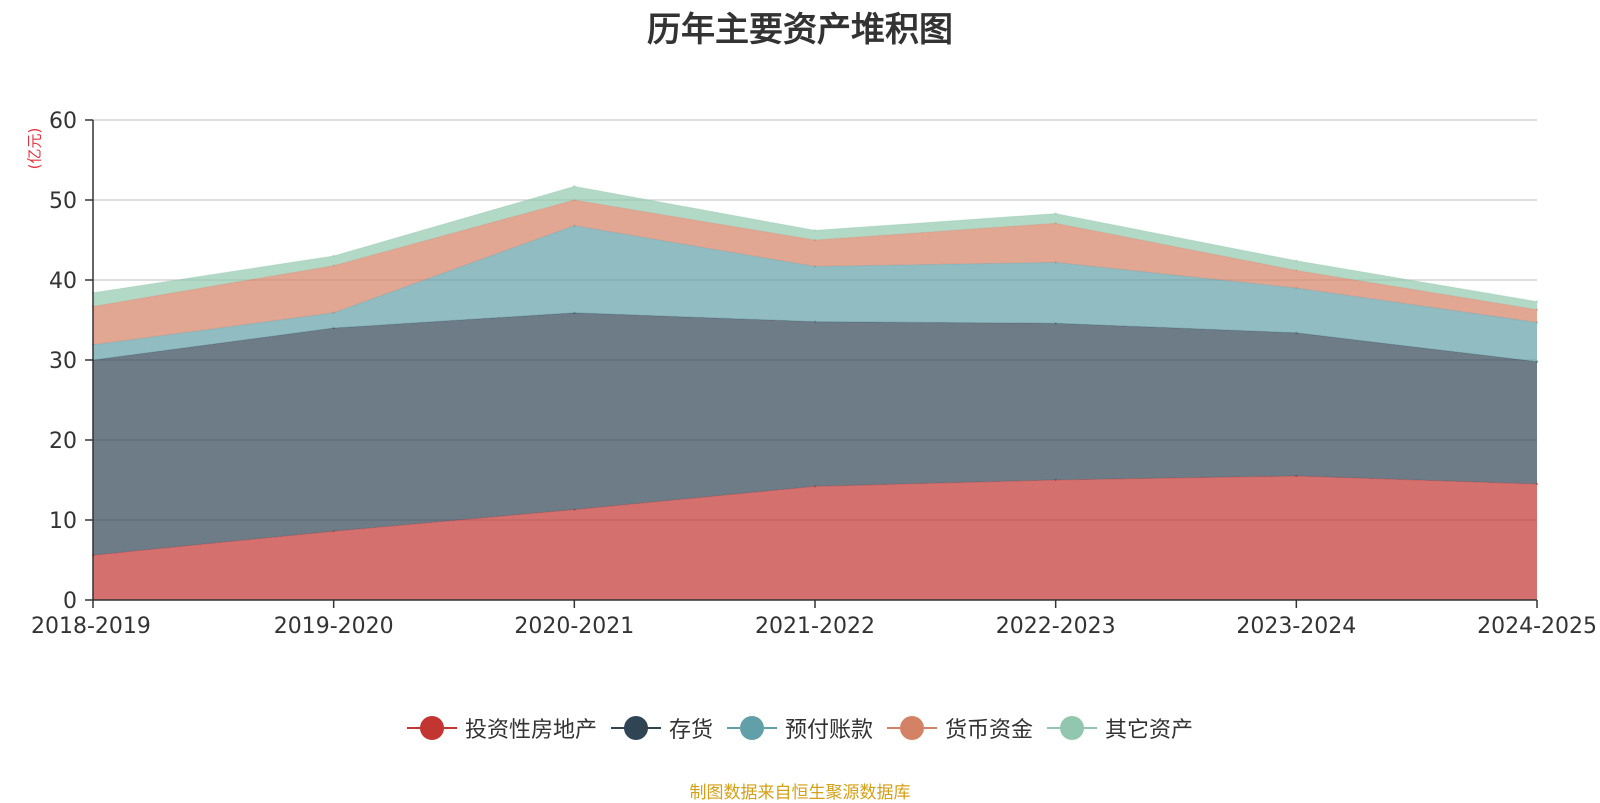  What do you see at coordinates (63, 121) in the screenshot?
I see `y-tick-label: 60` at bounding box center [63, 121].